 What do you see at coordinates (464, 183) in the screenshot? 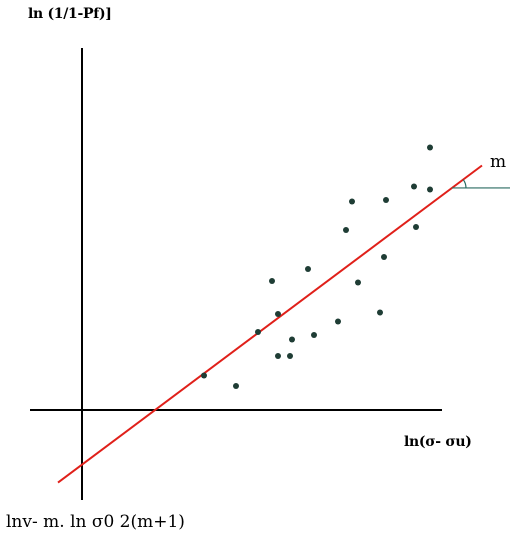
I see `slope-angle-arc` at bounding box center [464, 183].